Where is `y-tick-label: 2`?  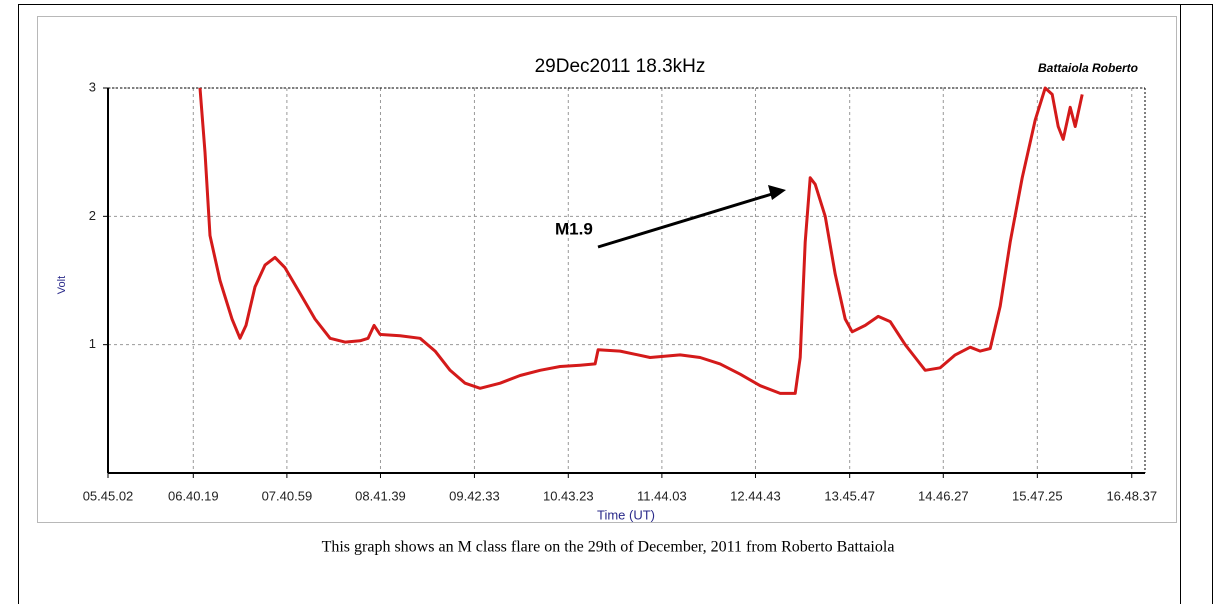
y-tick-label: 2 is located at coordinates (92, 215).